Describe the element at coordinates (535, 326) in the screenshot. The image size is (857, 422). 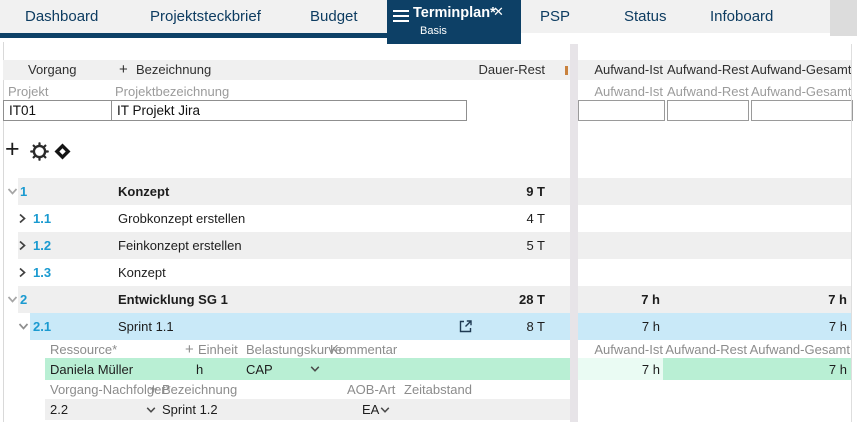
I see `row-duration: 8 T` at that location.